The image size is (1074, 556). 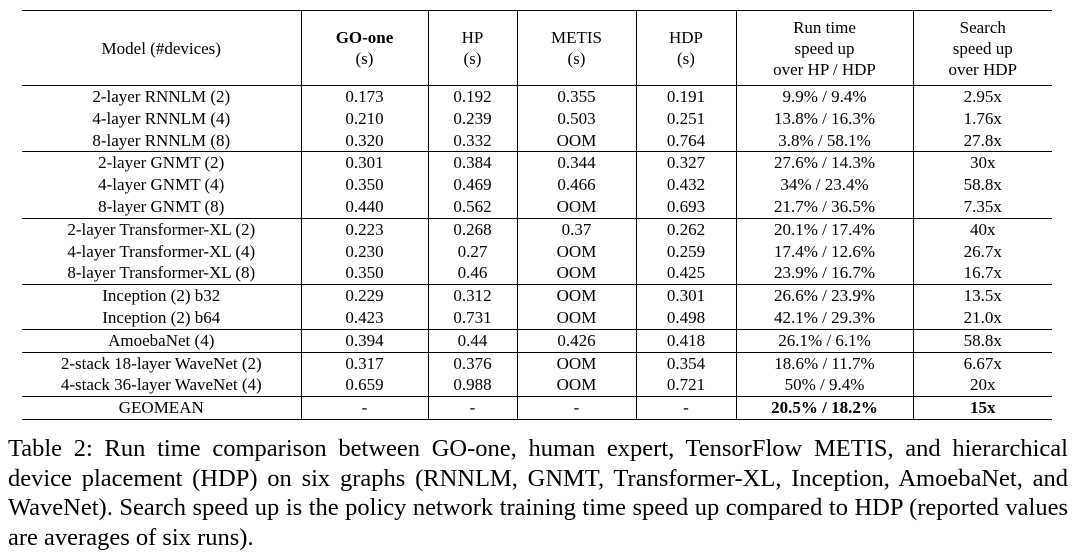 I want to click on cell-runtime-speedup: 3.8% / 58.1%, so click(x=824, y=140).